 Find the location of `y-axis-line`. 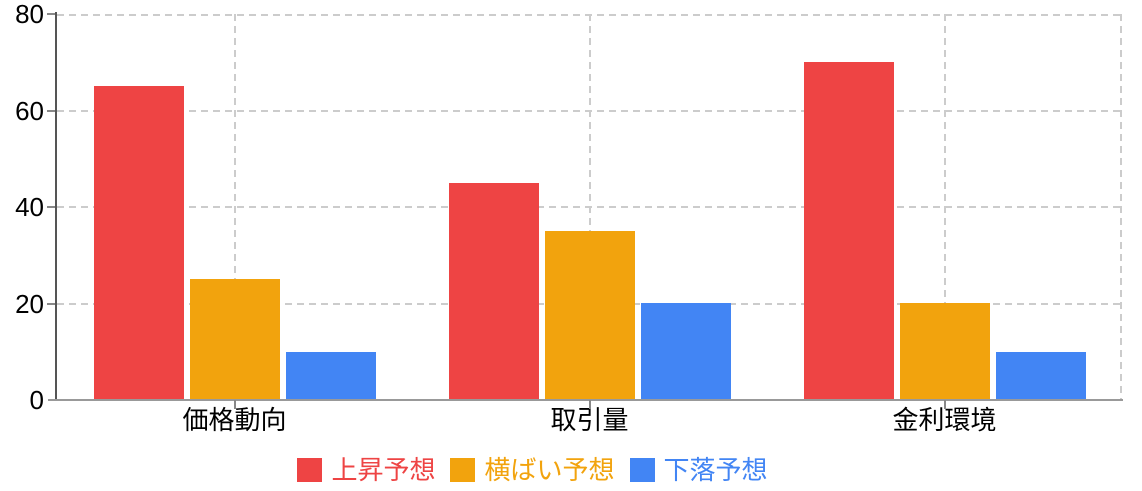

y-axis-line is located at coordinates (56, 206).